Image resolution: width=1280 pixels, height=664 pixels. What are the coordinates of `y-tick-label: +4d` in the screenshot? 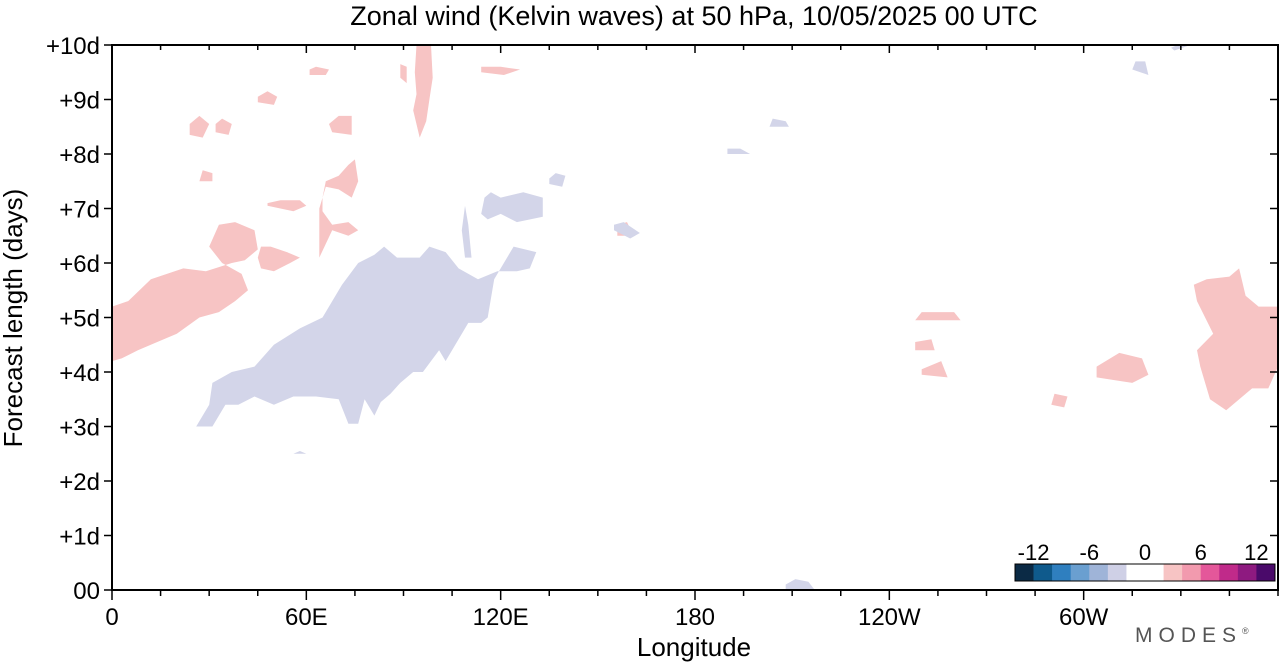 It's located at (79, 373).